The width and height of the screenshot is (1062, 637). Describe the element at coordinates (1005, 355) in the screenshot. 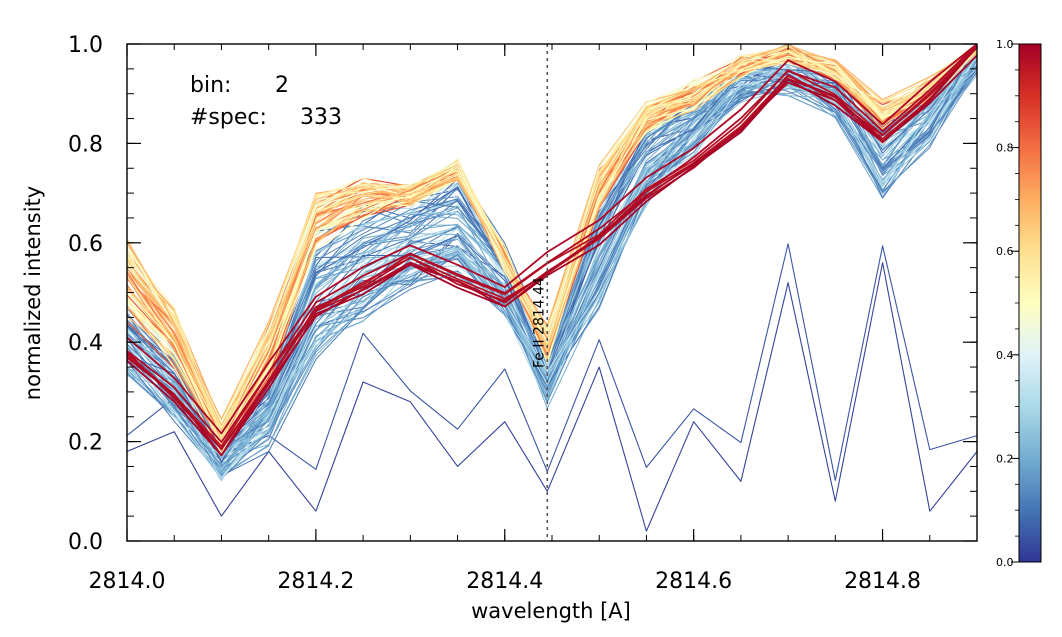

I see `colorbar-tick-label: 0.4` at that location.